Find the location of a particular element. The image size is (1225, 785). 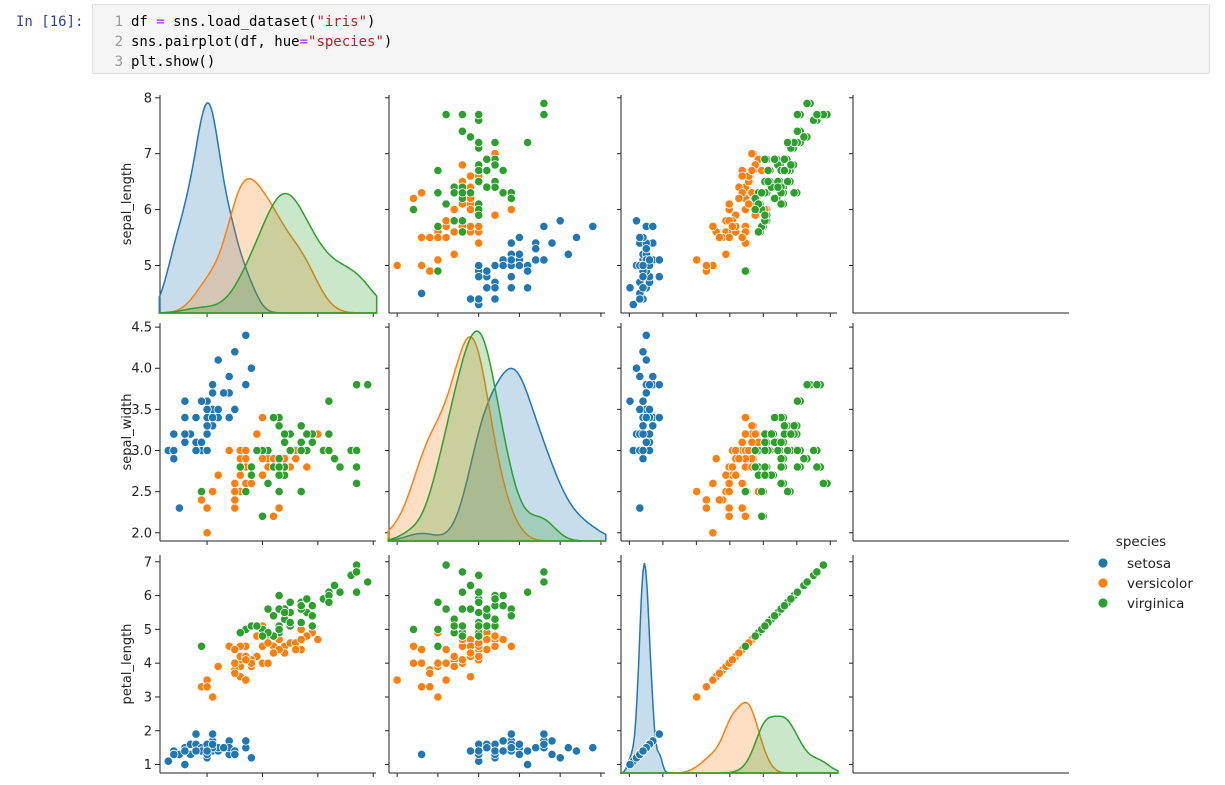

y-axis-title: sepal_length is located at coordinates (127, 204).